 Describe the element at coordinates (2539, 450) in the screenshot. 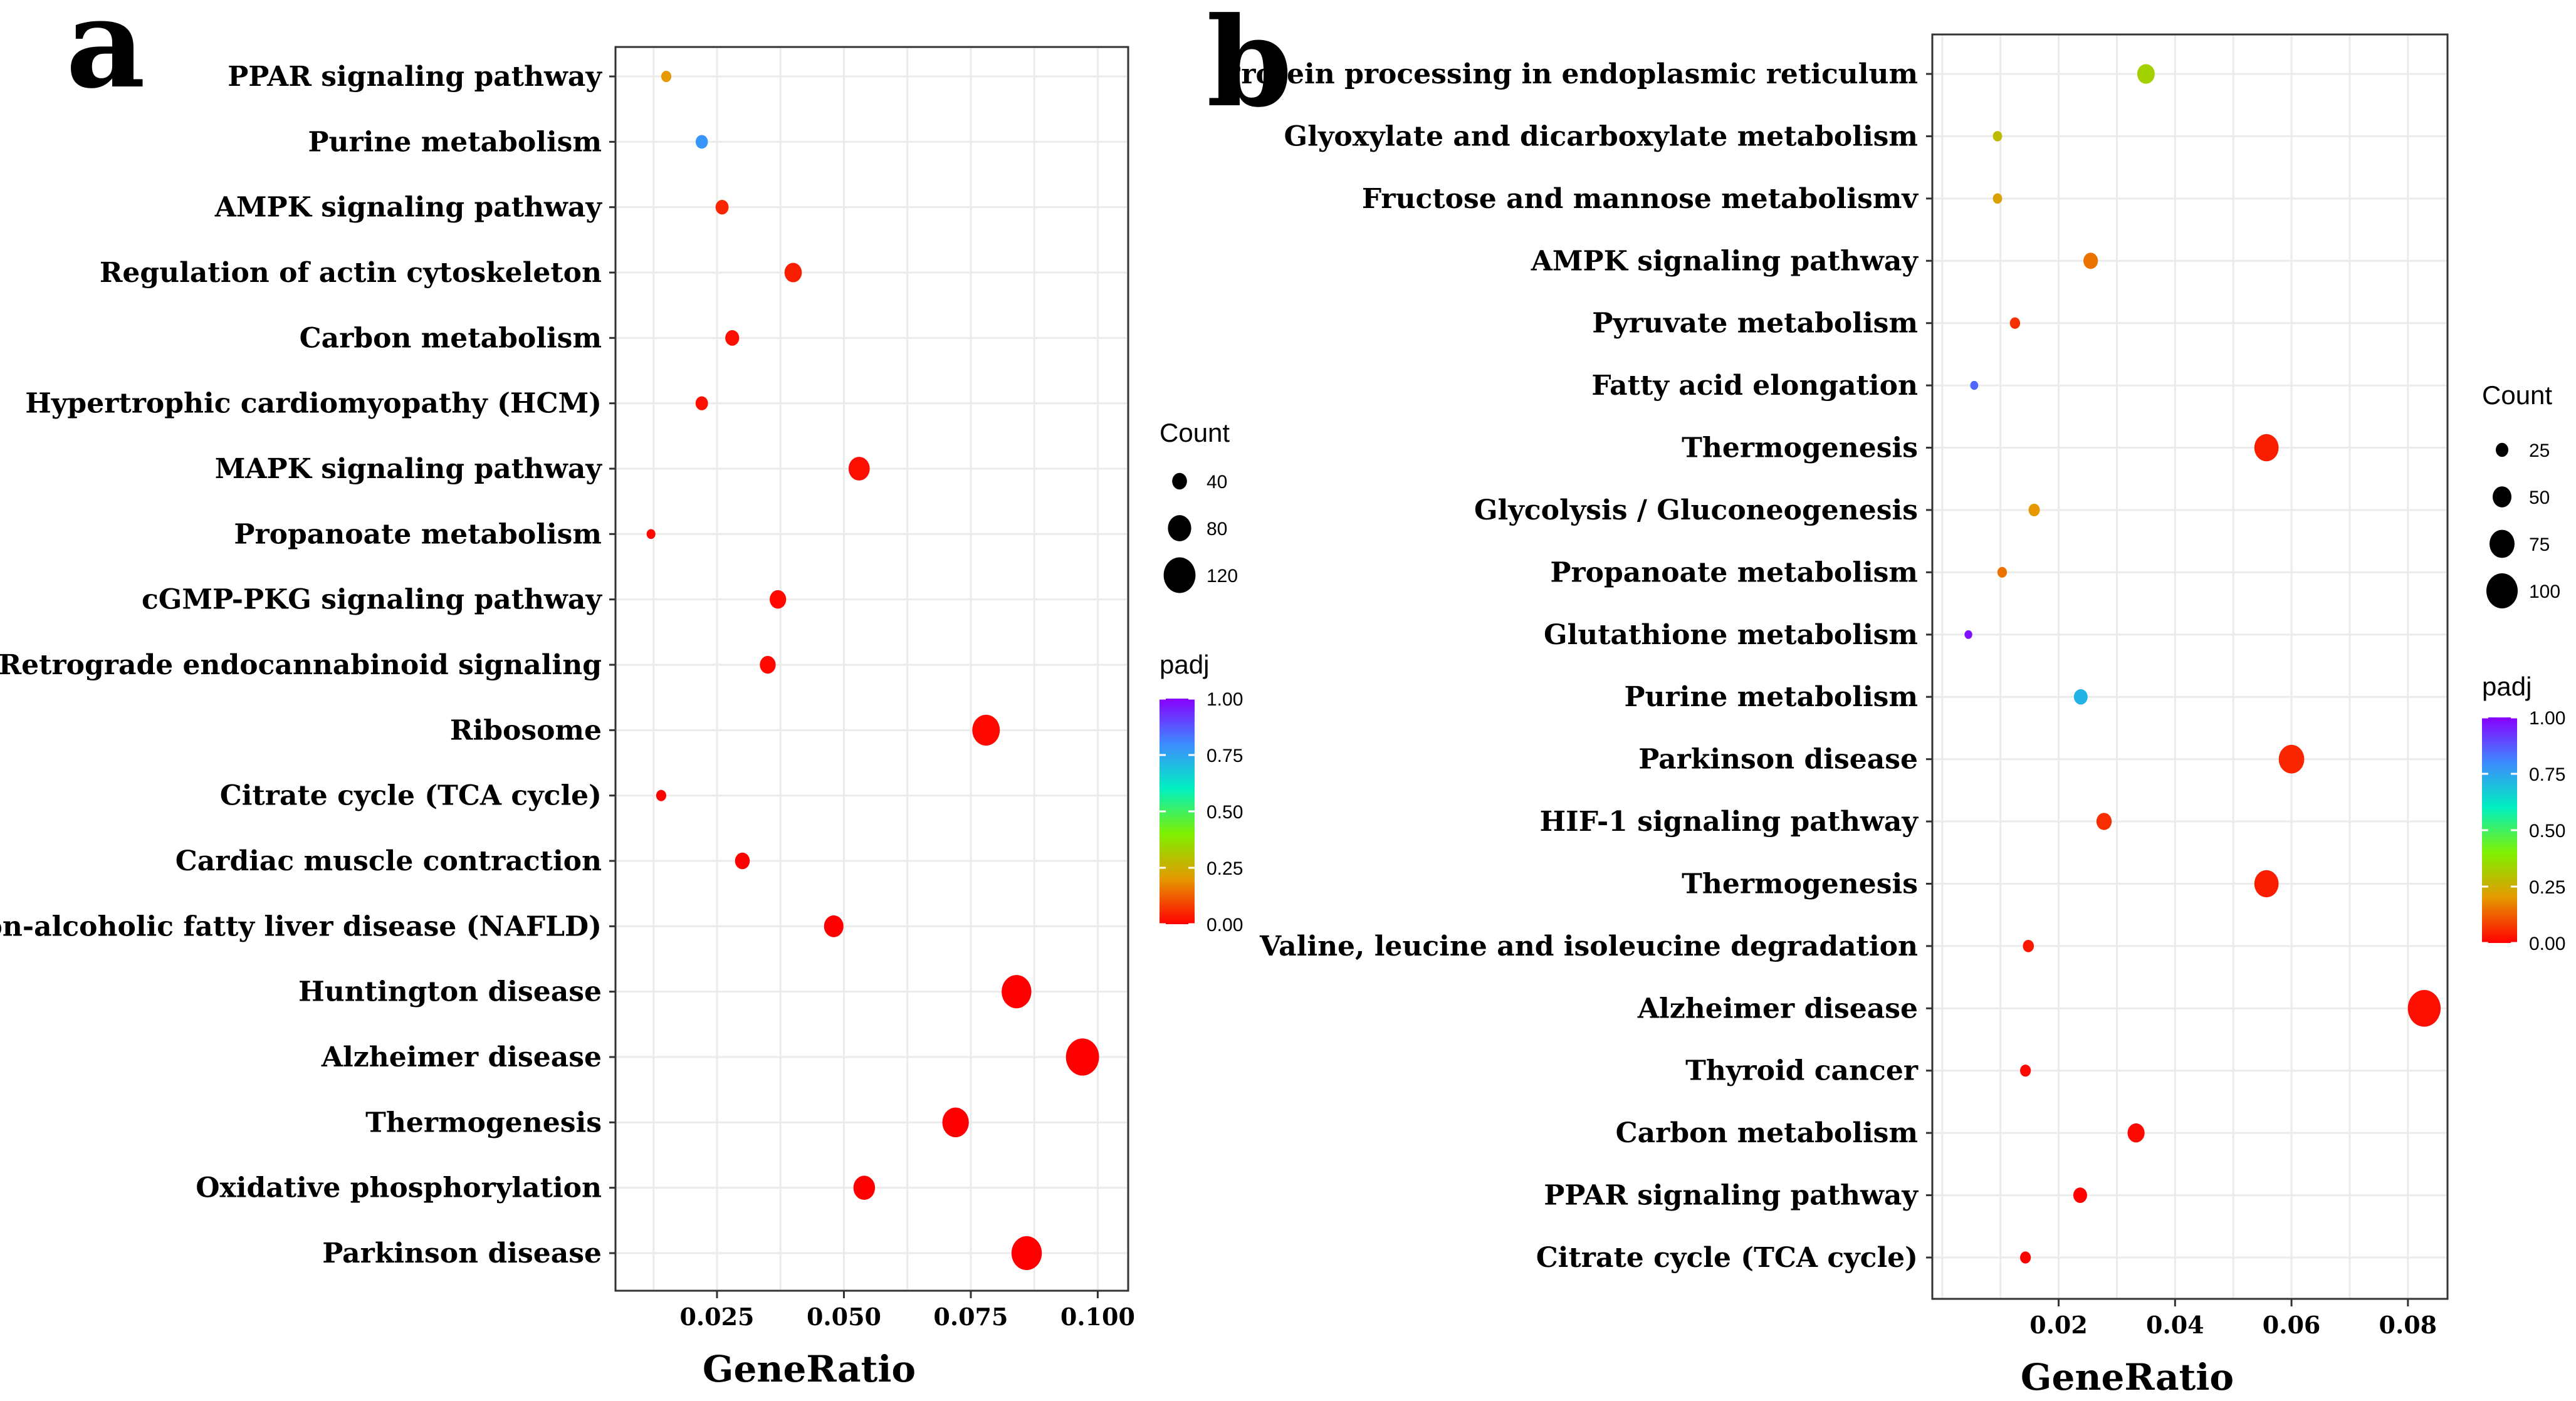

I see `count-legend-label: 25` at that location.